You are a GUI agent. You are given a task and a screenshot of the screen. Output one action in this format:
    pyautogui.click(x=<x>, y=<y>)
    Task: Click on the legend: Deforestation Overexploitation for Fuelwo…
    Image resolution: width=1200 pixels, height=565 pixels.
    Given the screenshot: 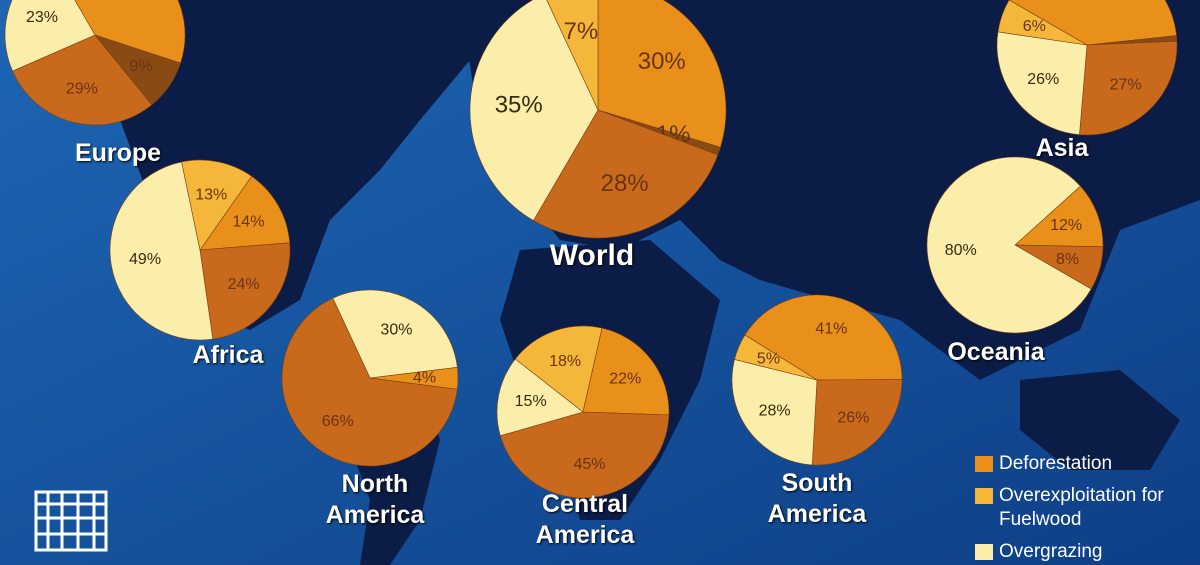 What is the action you would take?
    pyautogui.click(x=1085, y=508)
    